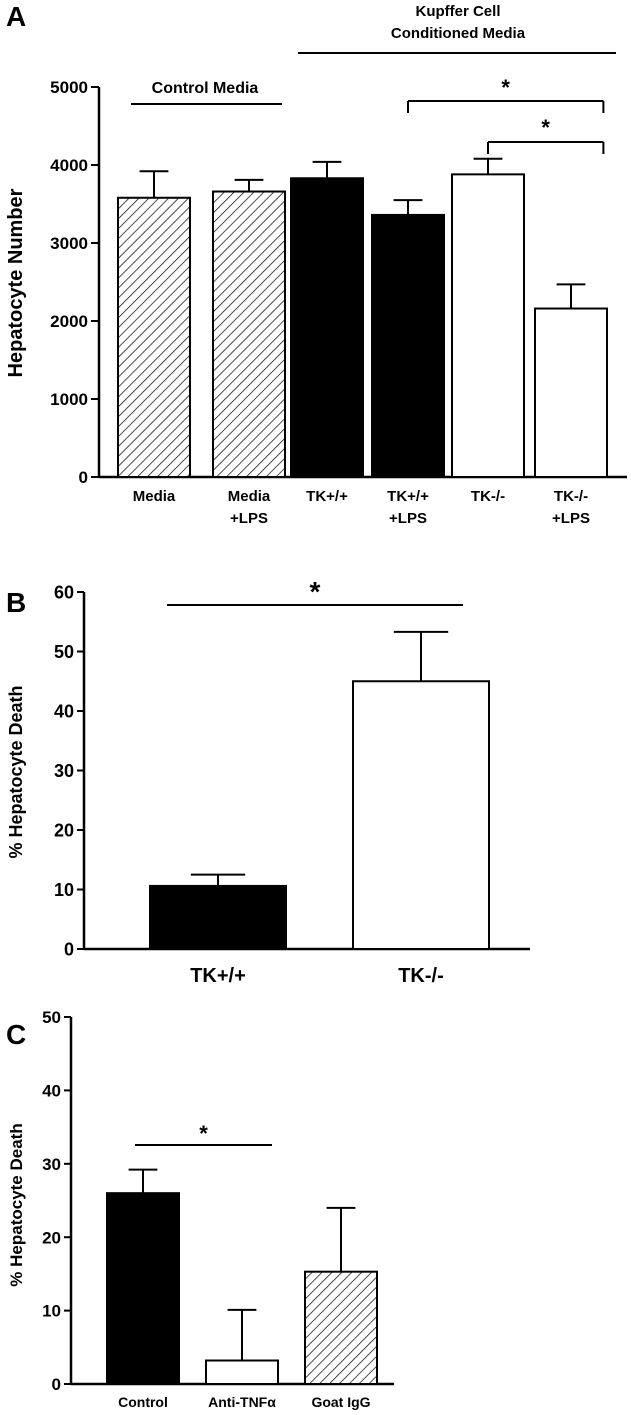 The height and width of the screenshot is (1415, 631). Describe the element at coordinates (205, 88) in the screenshot. I see `control-media-label: Control Media` at that location.